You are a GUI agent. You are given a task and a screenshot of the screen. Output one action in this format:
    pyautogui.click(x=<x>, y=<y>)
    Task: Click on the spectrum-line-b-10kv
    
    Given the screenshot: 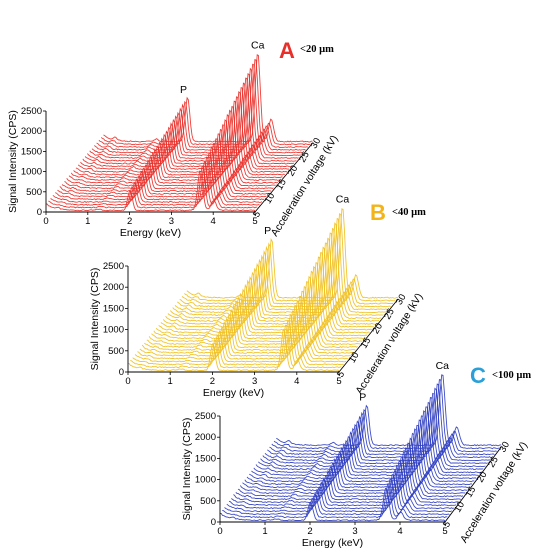 What is the action you would take?
    pyautogui.click(x=245, y=330)
    